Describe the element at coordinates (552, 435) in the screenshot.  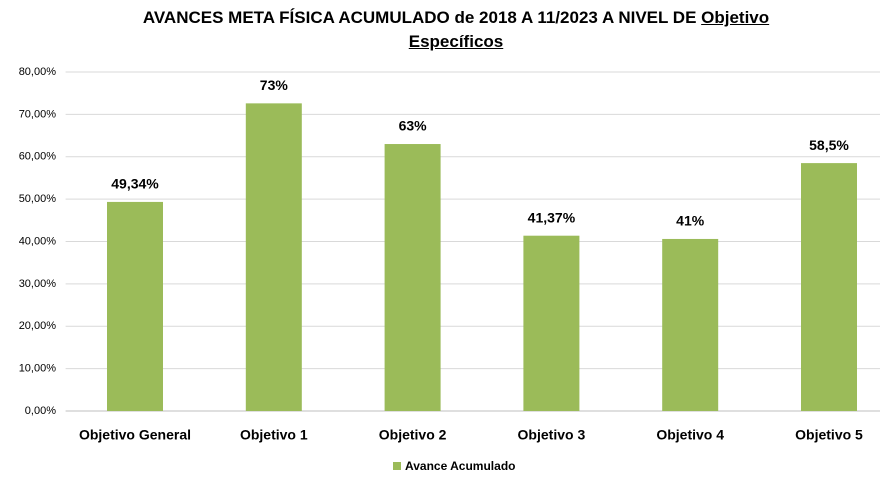
I see `x-tick-label: Objetivo 3` at that location.